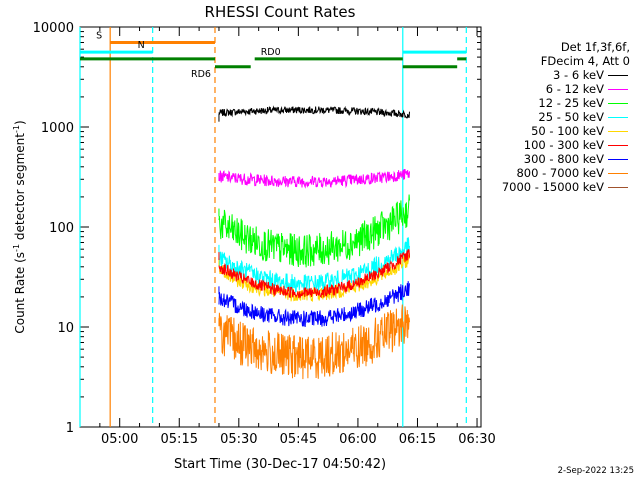  I want to click on legend-label: 7000 - 15000 keV, so click(552, 187).